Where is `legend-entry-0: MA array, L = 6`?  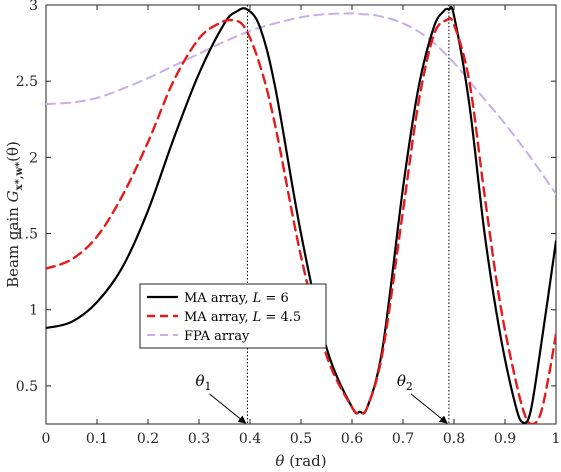 legend-entry-0: MA array, L = 6 is located at coordinates (236, 298).